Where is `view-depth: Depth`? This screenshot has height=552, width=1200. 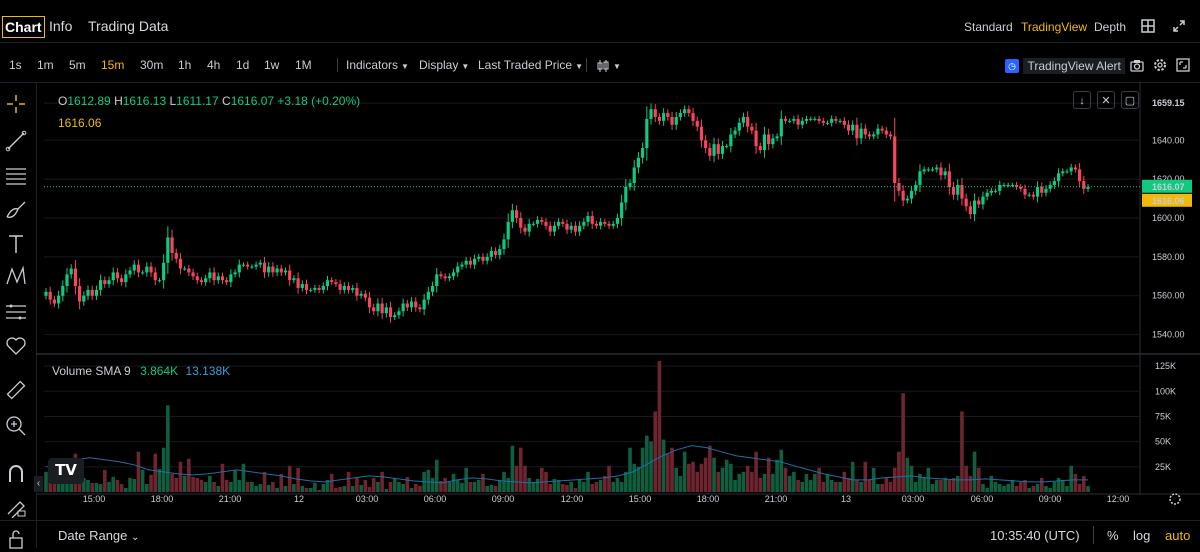
view-depth: Depth is located at coordinates (1110, 27).